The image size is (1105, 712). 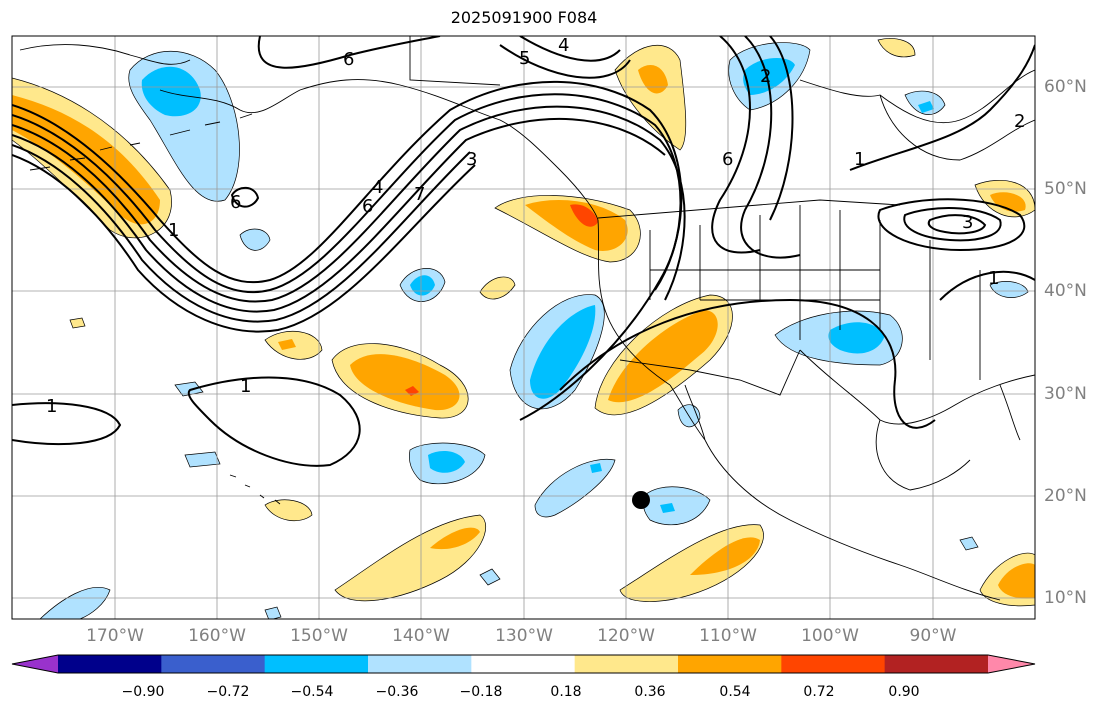 I want to click on colorbar-tick-label: 0.72, so click(x=819, y=692).